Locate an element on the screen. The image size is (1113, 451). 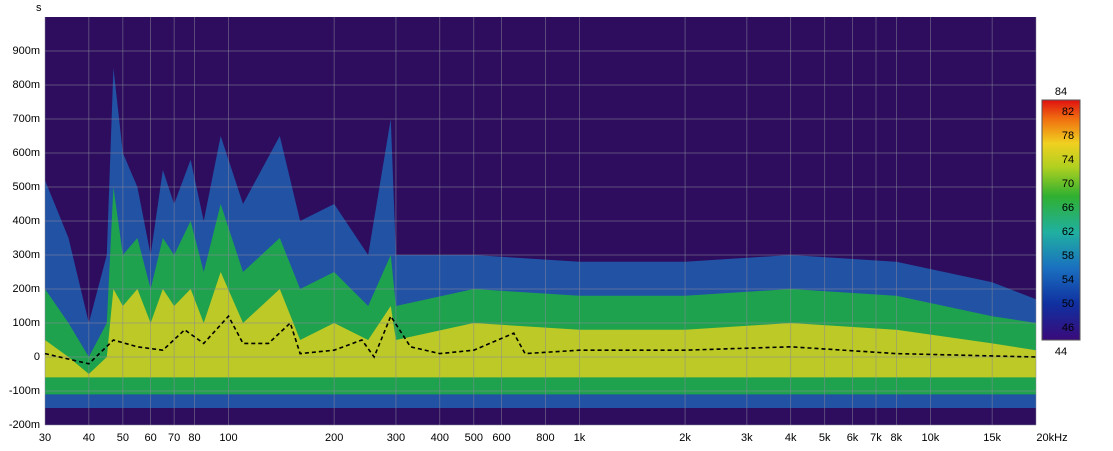
colorbar-tick-label: 66 is located at coordinates (1068, 208).